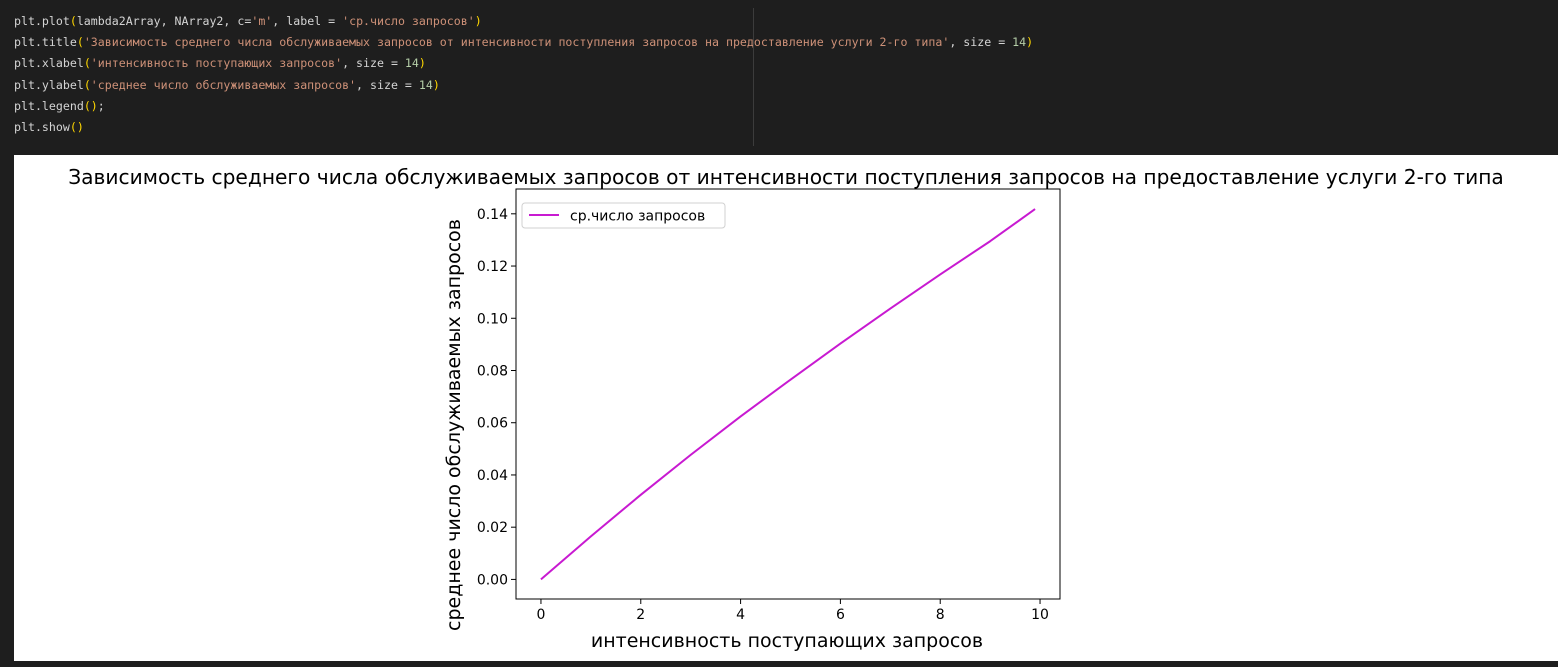 The height and width of the screenshot is (667, 1558). What do you see at coordinates (492, 319) in the screenshot?
I see `y-tick-label: 0.10` at bounding box center [492, 319].